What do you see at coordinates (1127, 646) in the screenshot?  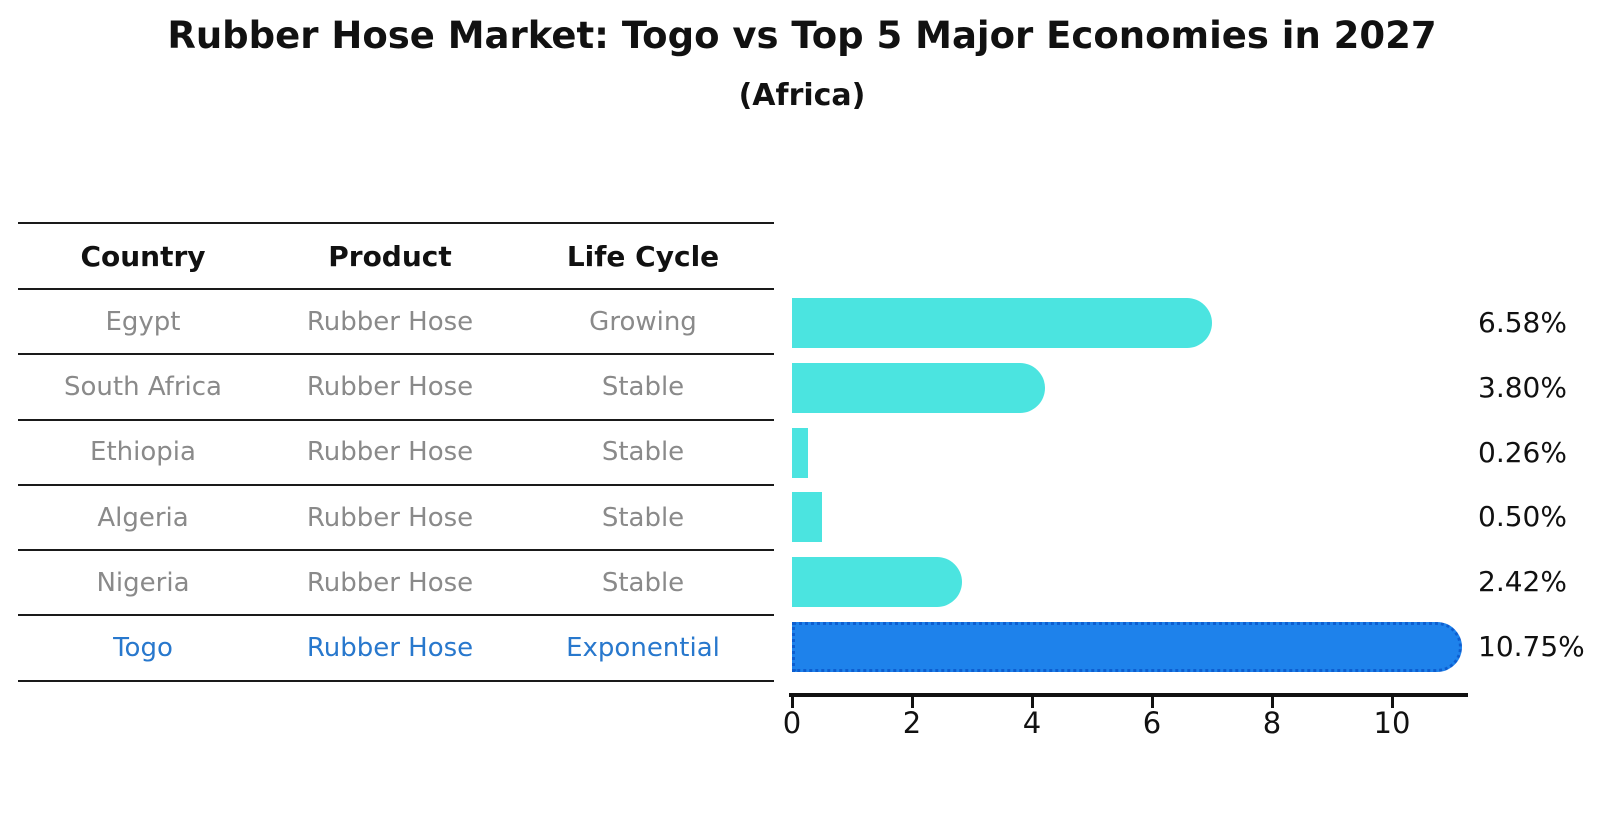 I see `bar-togo` at bounding box center [1127, 646].